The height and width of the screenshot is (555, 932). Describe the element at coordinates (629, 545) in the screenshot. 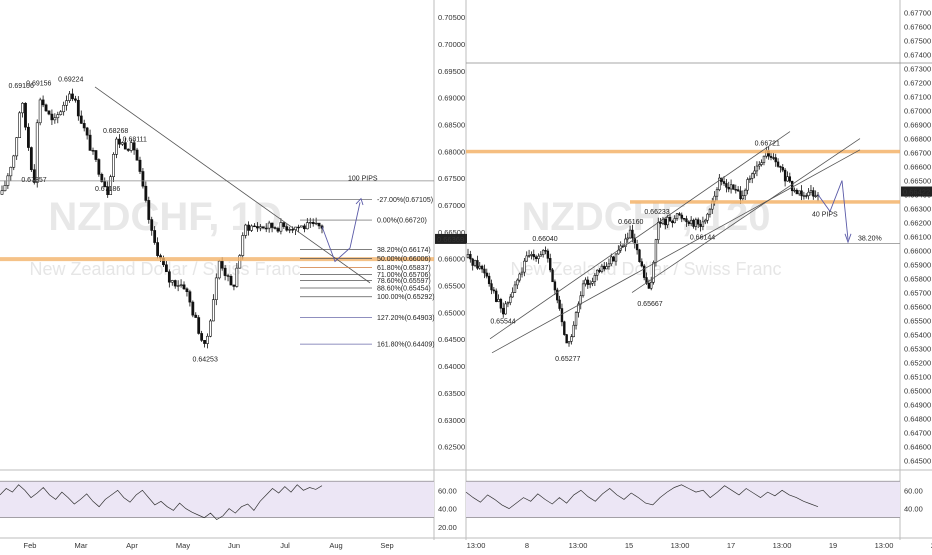

I see `right-x-tick: 15` at that location.